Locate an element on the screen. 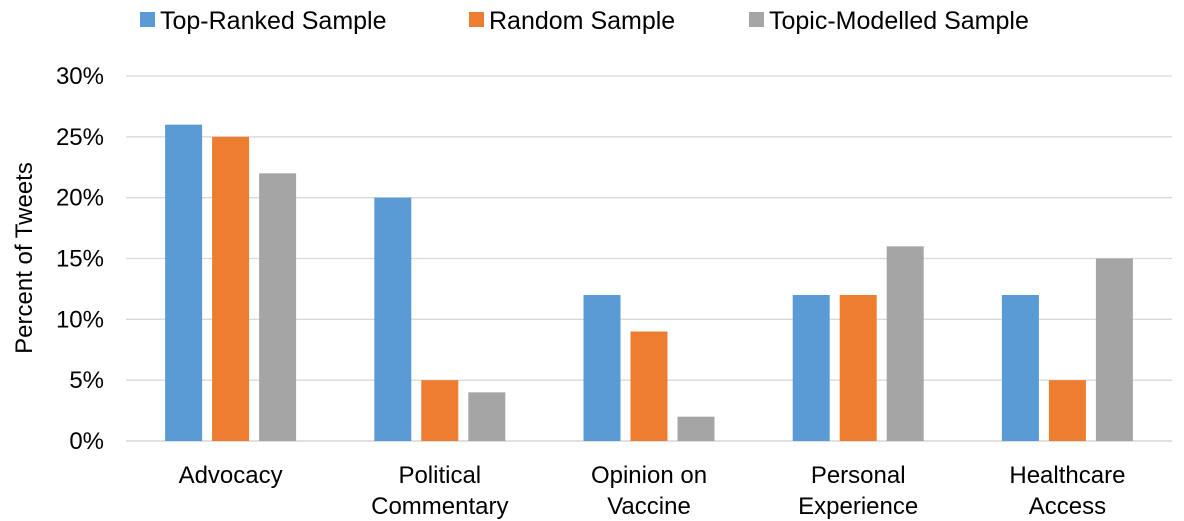  legend-item: Top-Ranked Sample is located at coordinates (263, 21).